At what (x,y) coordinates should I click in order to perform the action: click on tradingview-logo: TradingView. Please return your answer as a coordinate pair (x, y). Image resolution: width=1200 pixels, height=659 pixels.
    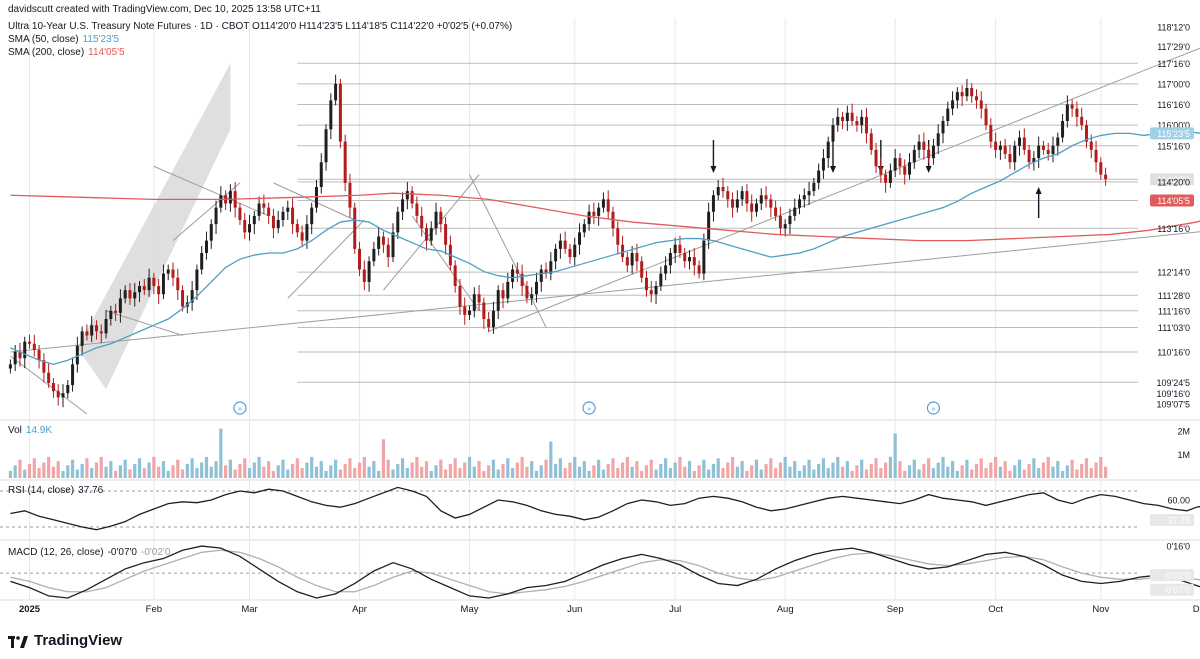
    Looking at the image, I should click on (65, 640).